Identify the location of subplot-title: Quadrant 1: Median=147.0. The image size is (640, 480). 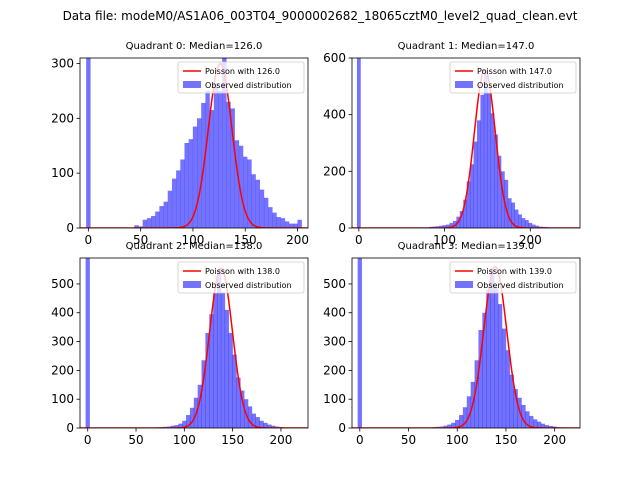
(466, 46).